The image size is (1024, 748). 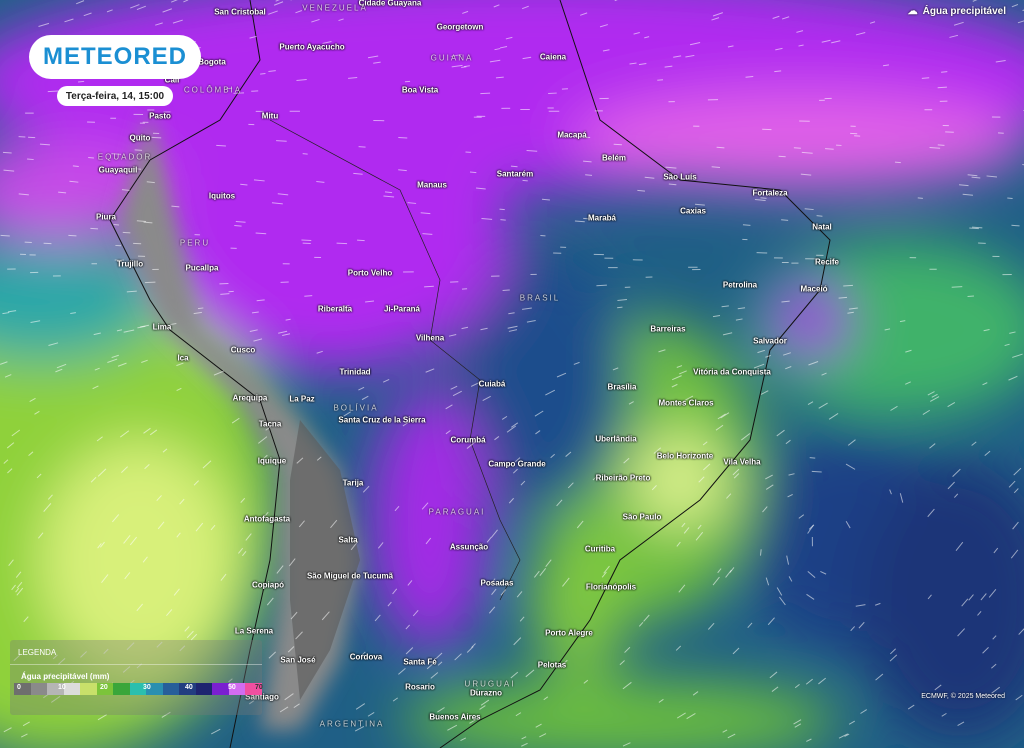 What do you see at coordinates (460, 27) in the screenshot?
I see `city-label: Georgetown` at bounding box center [460, 27].